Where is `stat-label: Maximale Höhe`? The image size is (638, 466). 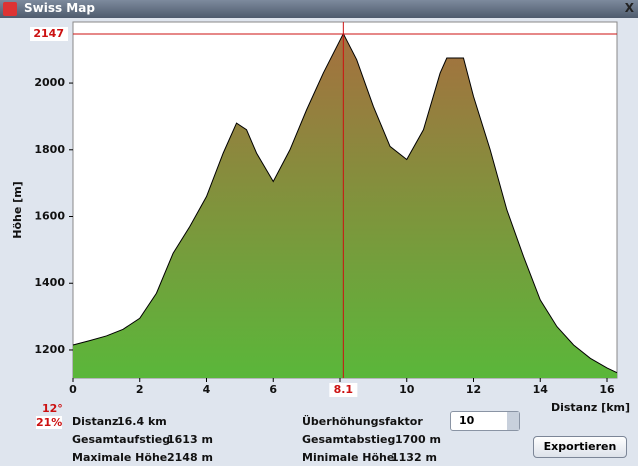 stat-label: Maximale Höhe is located at coordinates (120, 457).